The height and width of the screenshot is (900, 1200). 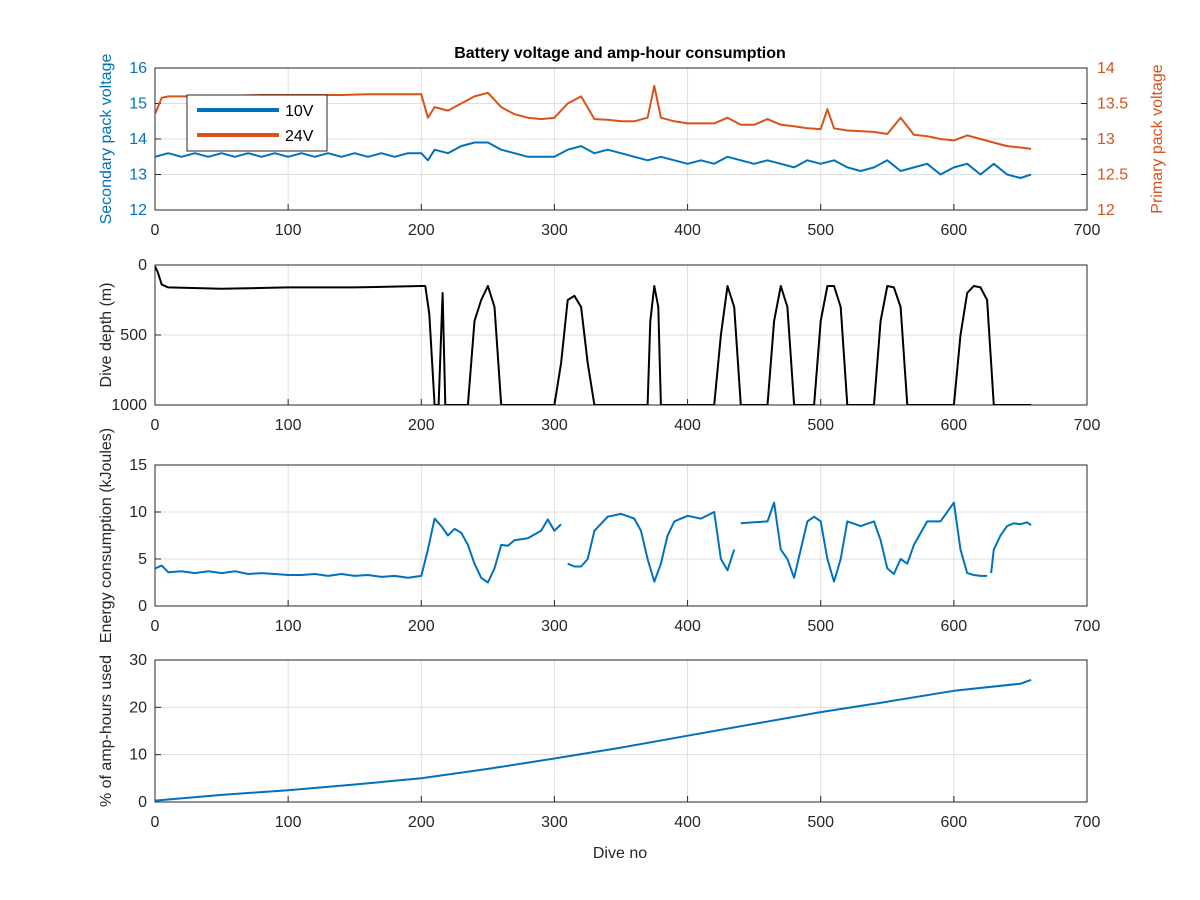 I want to click on series-line-10V, so click(x=593, y=160).